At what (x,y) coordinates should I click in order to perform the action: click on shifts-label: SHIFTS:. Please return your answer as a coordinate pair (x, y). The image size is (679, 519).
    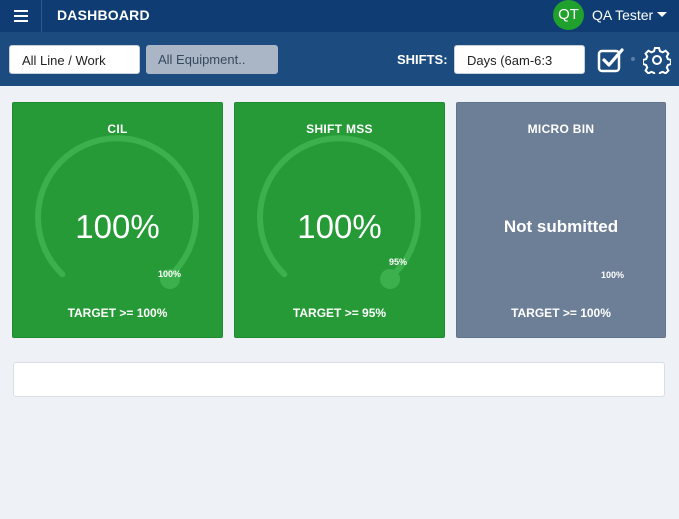
    Looking at the image, I should click on (422, 59).